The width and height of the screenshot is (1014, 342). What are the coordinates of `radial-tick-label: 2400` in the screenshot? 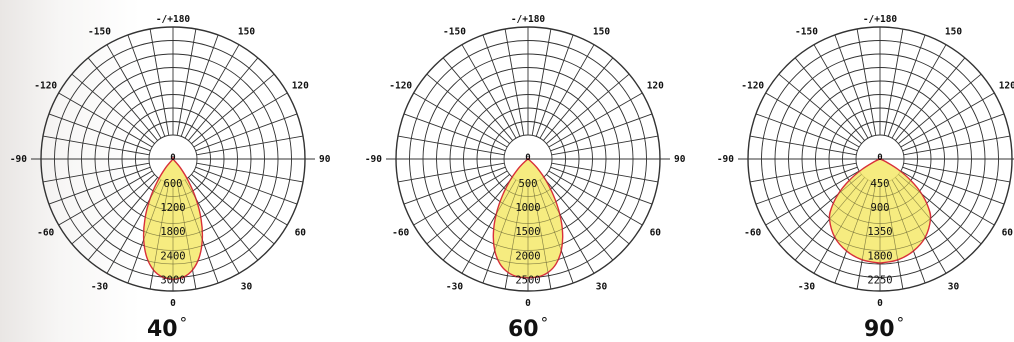 It's located at (172, 256).